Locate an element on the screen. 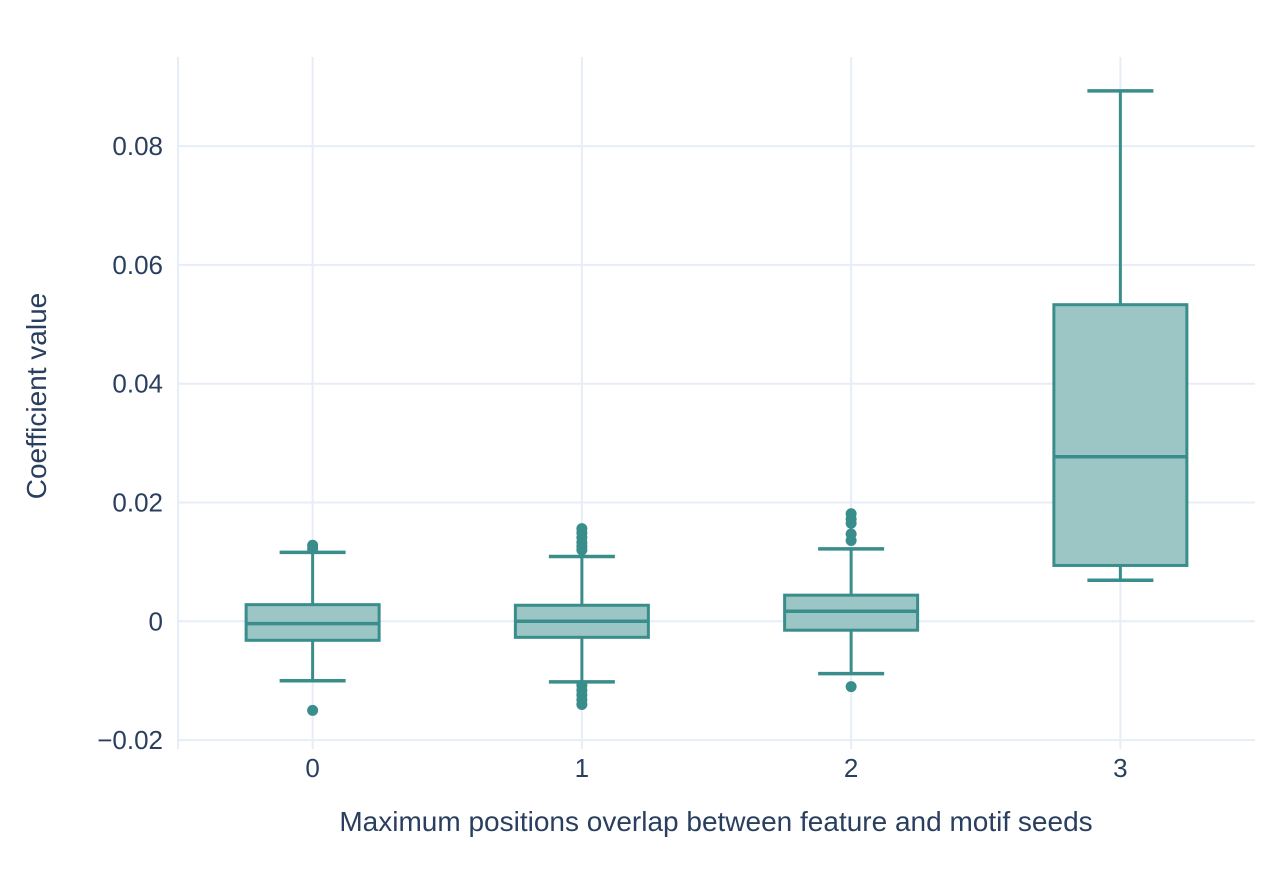 The image size is (1280, 874). y-tick-label: 0.06 is located at coordinates (137, 265).